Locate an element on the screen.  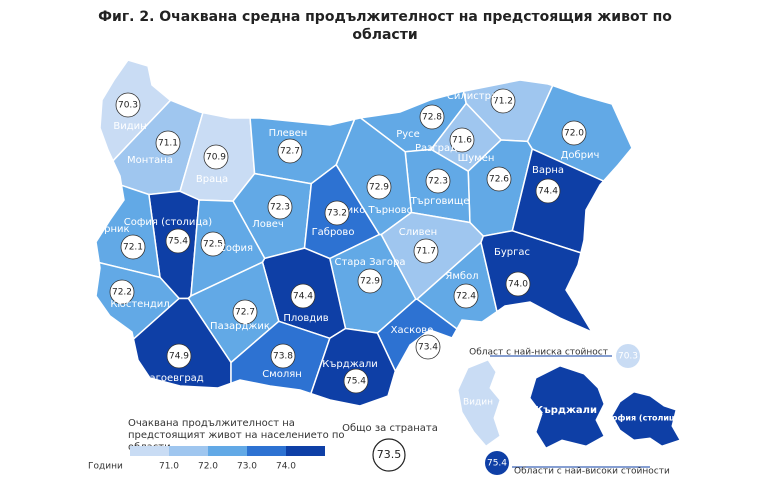
region-name: Велико Търново is located at coordinates (369, 210).